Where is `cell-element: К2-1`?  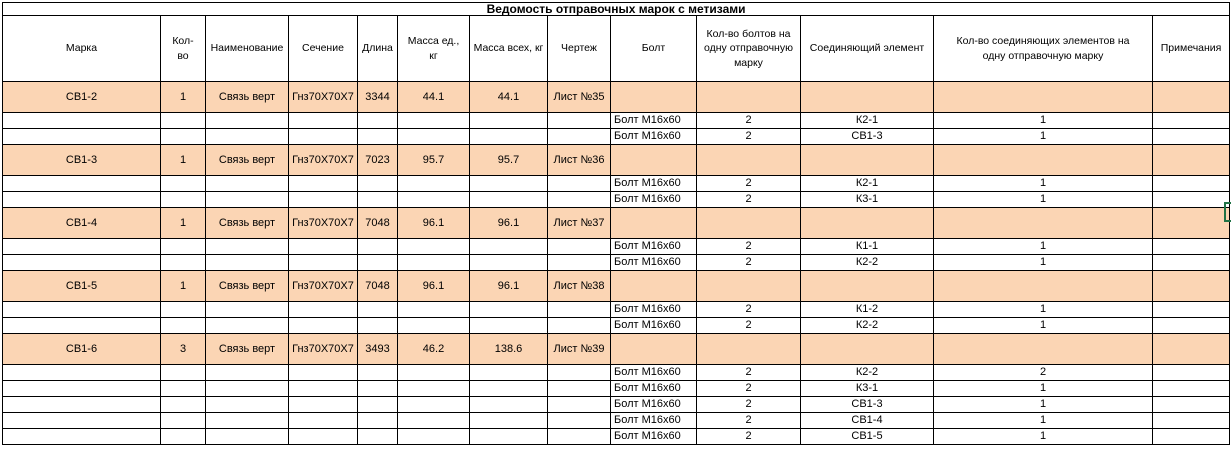
cell-element: К2-1 is located at coordinates (867, 120).